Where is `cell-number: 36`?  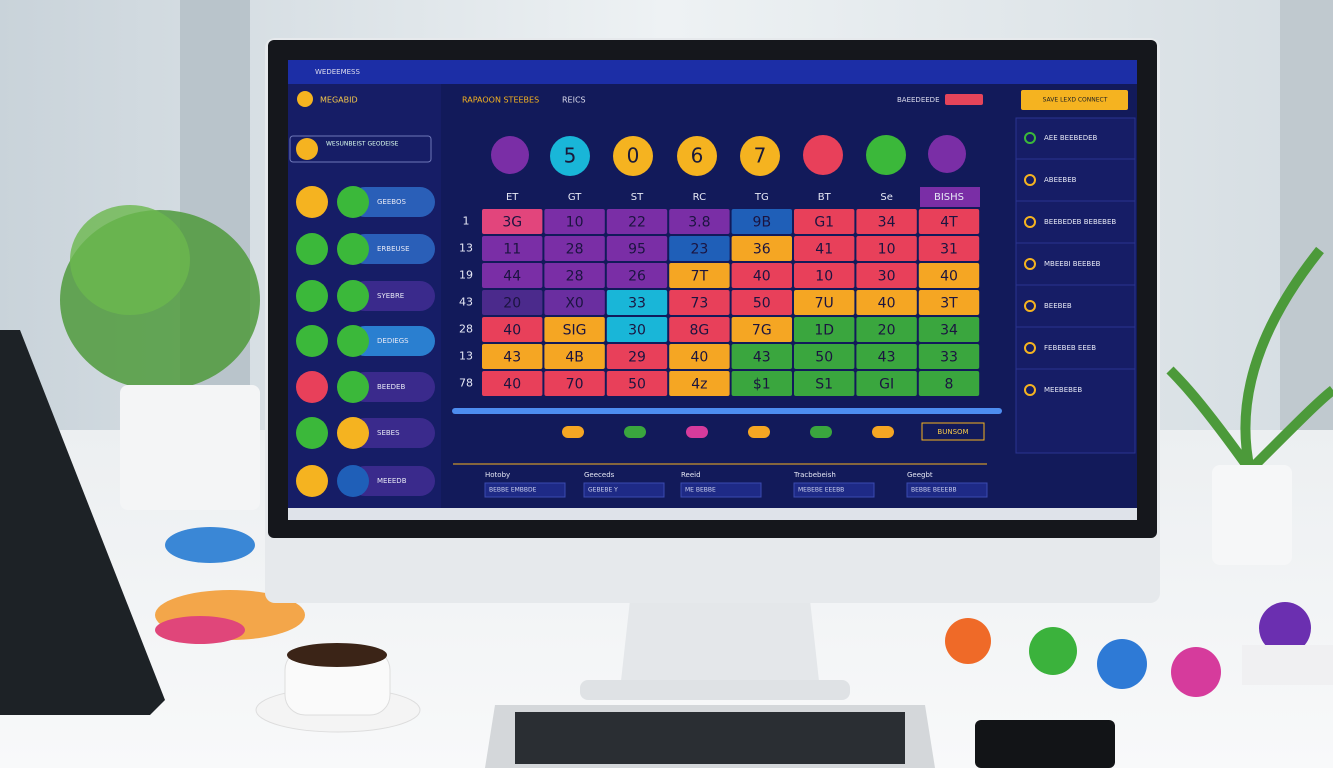
cell-number: 36 is located at coordinates (762, 250).